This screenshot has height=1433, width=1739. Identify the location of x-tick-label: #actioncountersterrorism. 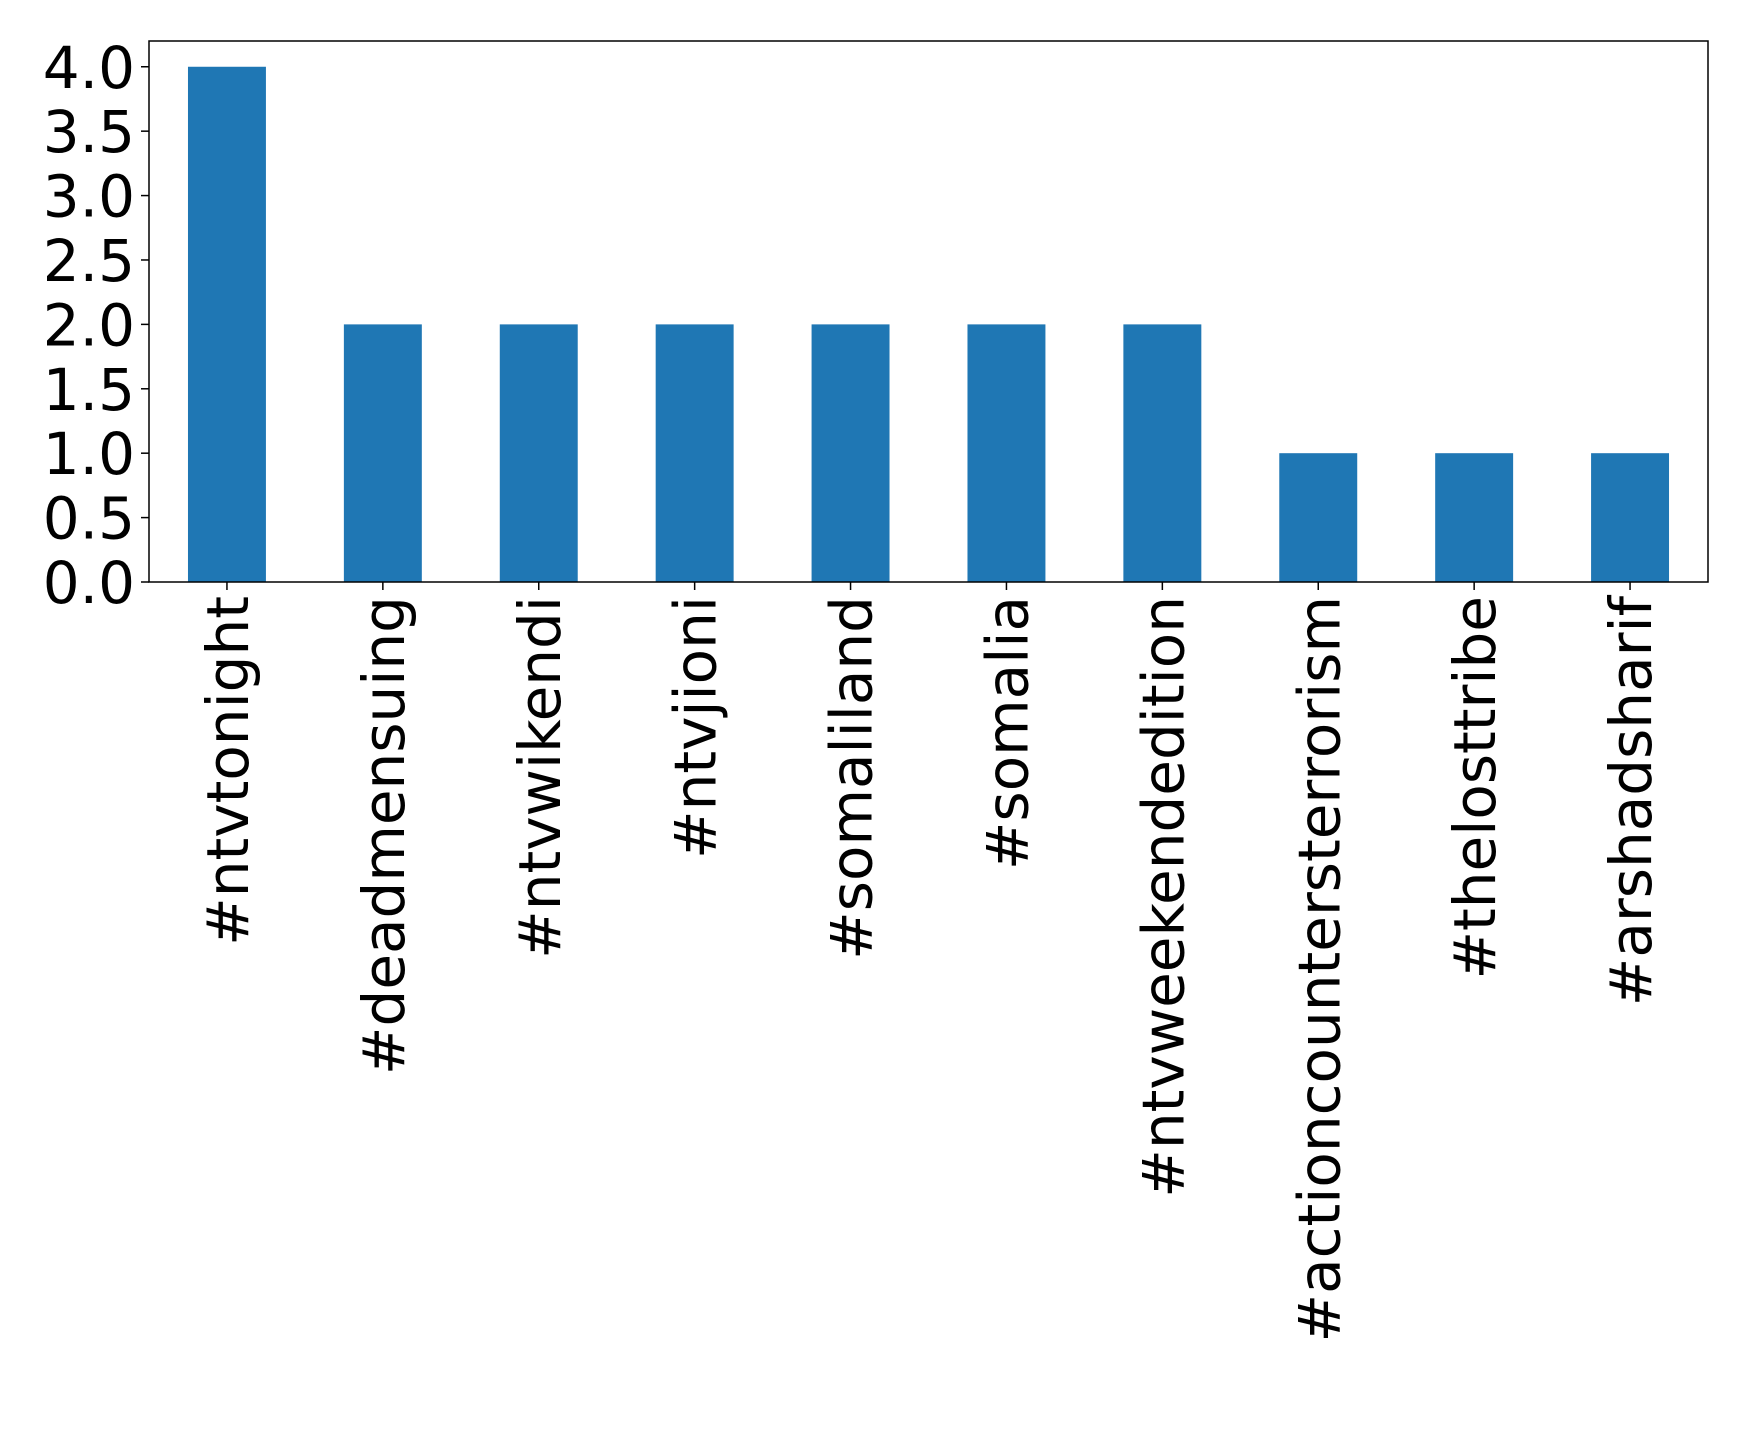
(1319, 969).